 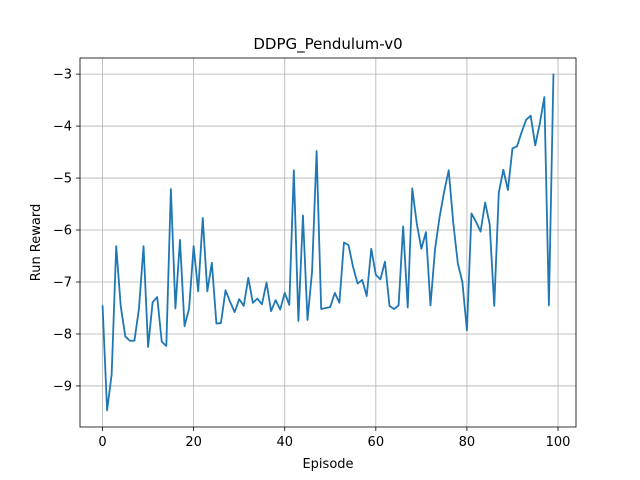 I want to click on y-tick-label: −6, so click(x=62, y=231).